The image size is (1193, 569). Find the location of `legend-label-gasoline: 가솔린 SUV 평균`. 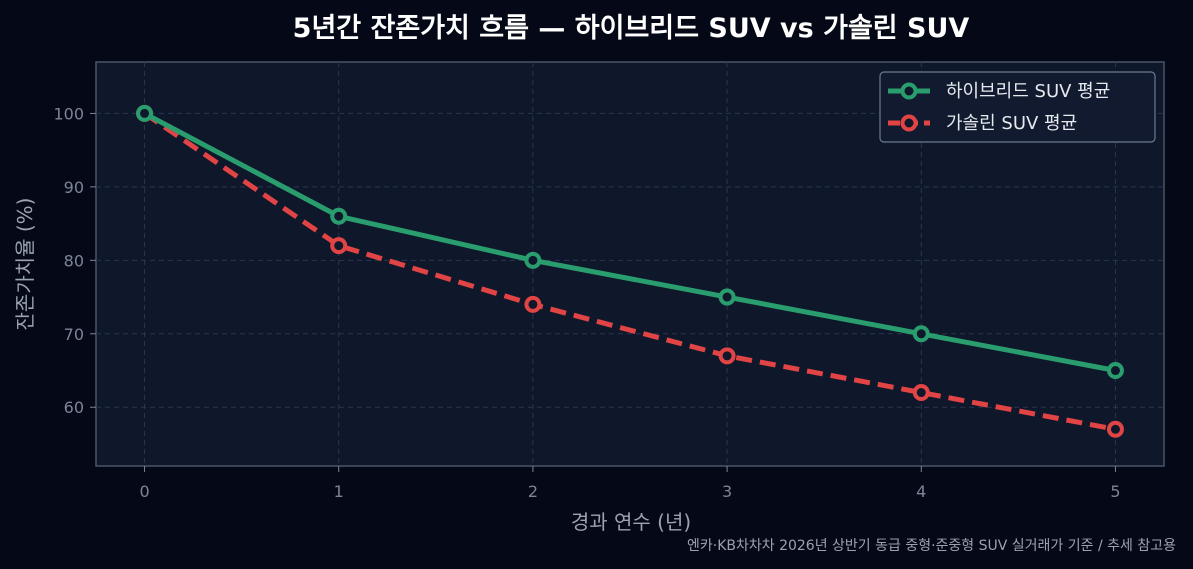

legend-label-gasoline: 가솔린 SUV 평균 is located at coordinates (1011, 123).